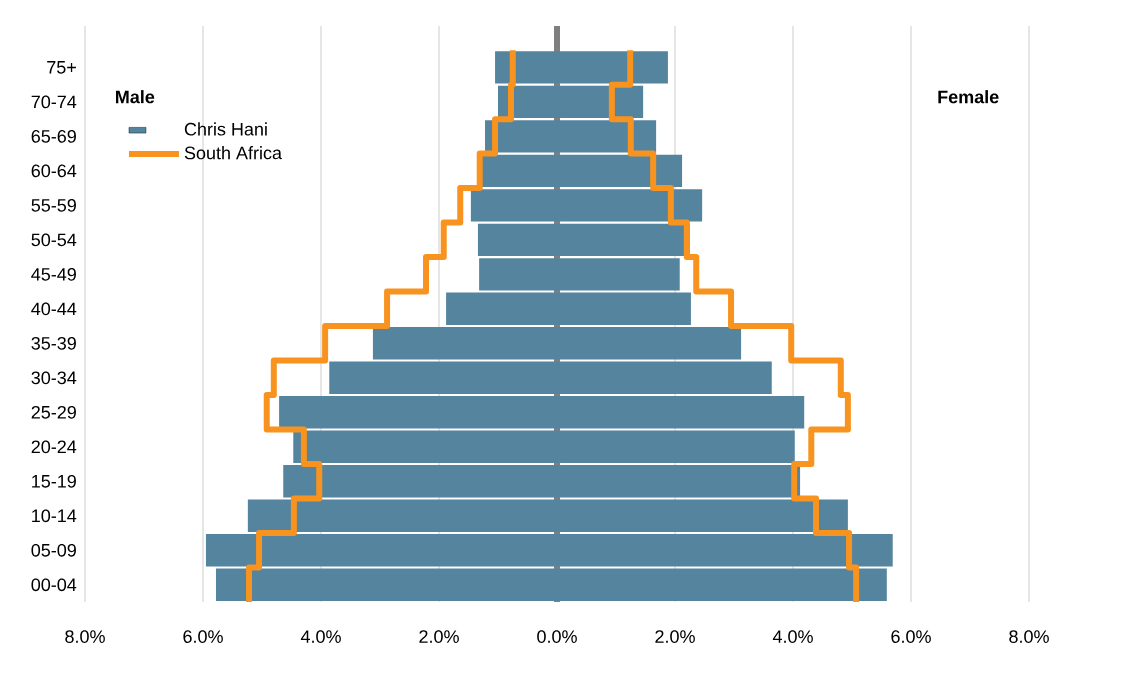  Describe the element at coordinates (53, 205) in the screenshot. I see `y-tick-label: 55-59` at that location.